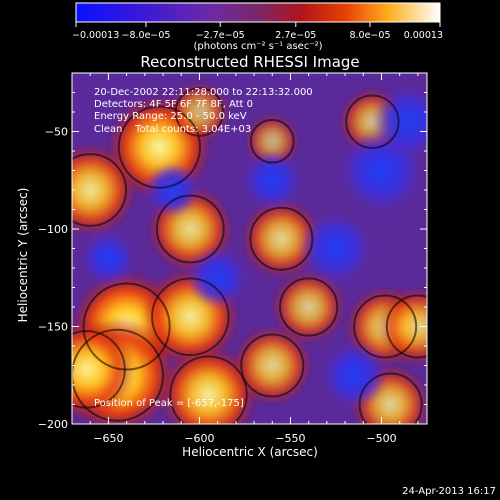 The image size is (500, 500). Describe the element at coordinates (56, 132) in the screenshot. I see `y-tick-label: −50` at that location.